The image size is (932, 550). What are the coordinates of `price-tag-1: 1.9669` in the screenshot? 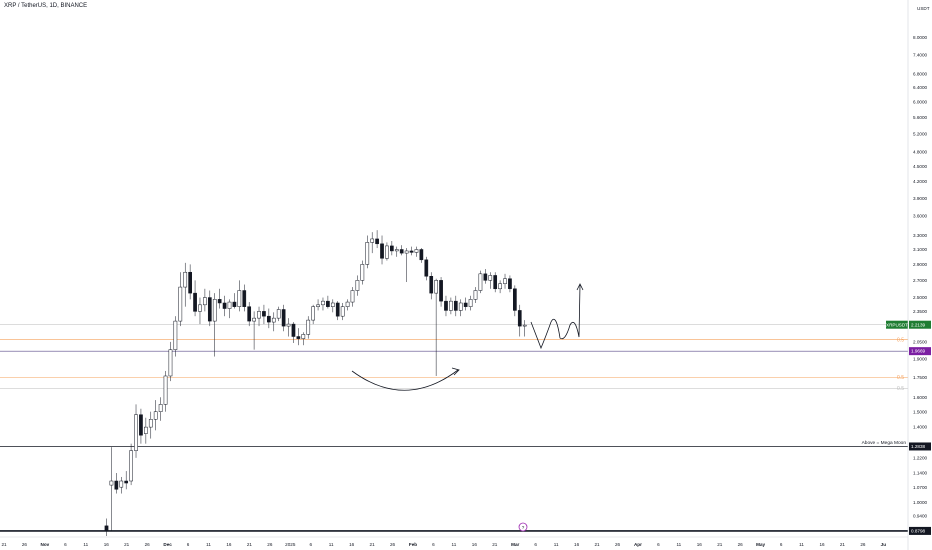 It's located at (920, 351).